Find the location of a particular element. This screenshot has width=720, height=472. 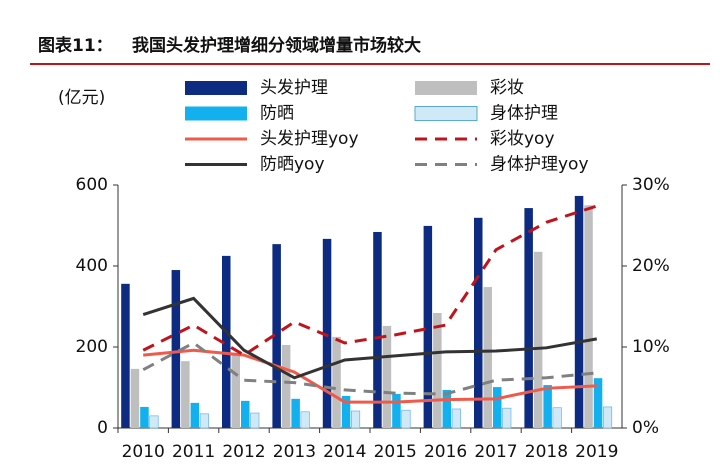

y-tick-label: 0 is located at coordinates (102, 428).